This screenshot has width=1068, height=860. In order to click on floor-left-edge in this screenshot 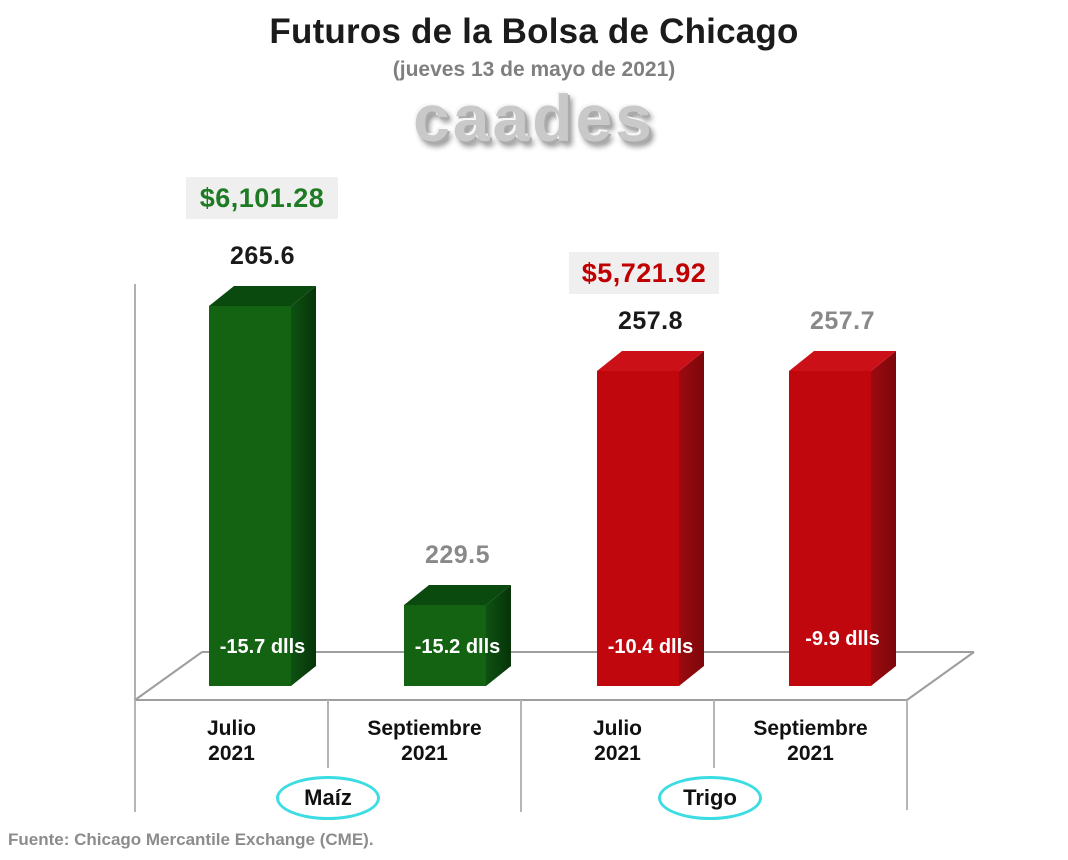, I will do `click(168, 676)`.